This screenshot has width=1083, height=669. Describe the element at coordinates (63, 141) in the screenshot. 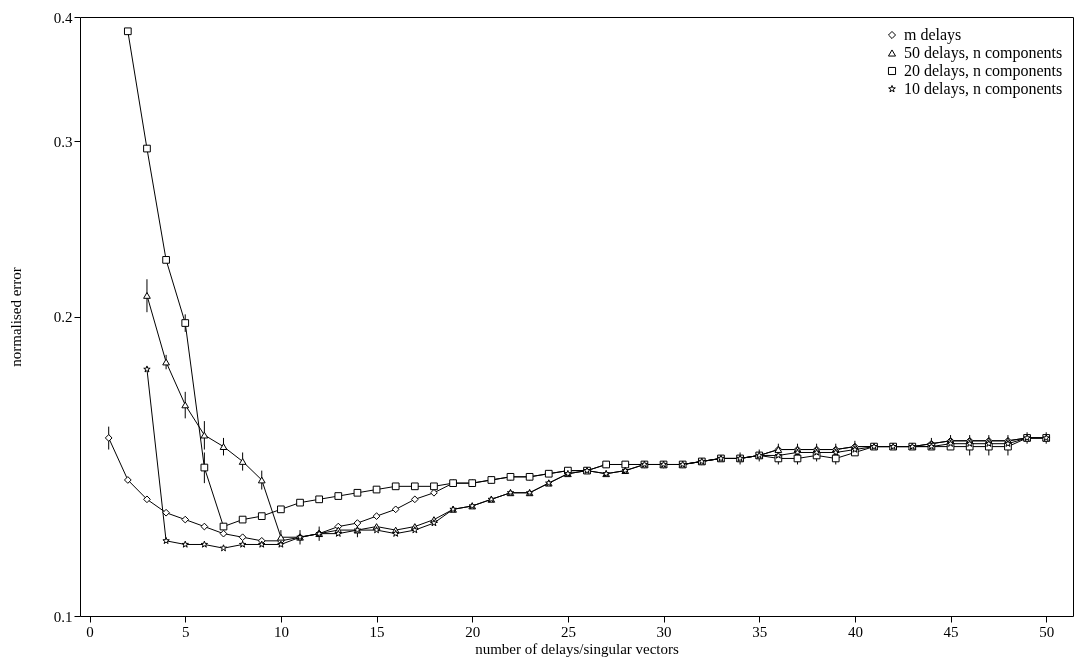

I see `y-tick-label: 0.3` at that location.